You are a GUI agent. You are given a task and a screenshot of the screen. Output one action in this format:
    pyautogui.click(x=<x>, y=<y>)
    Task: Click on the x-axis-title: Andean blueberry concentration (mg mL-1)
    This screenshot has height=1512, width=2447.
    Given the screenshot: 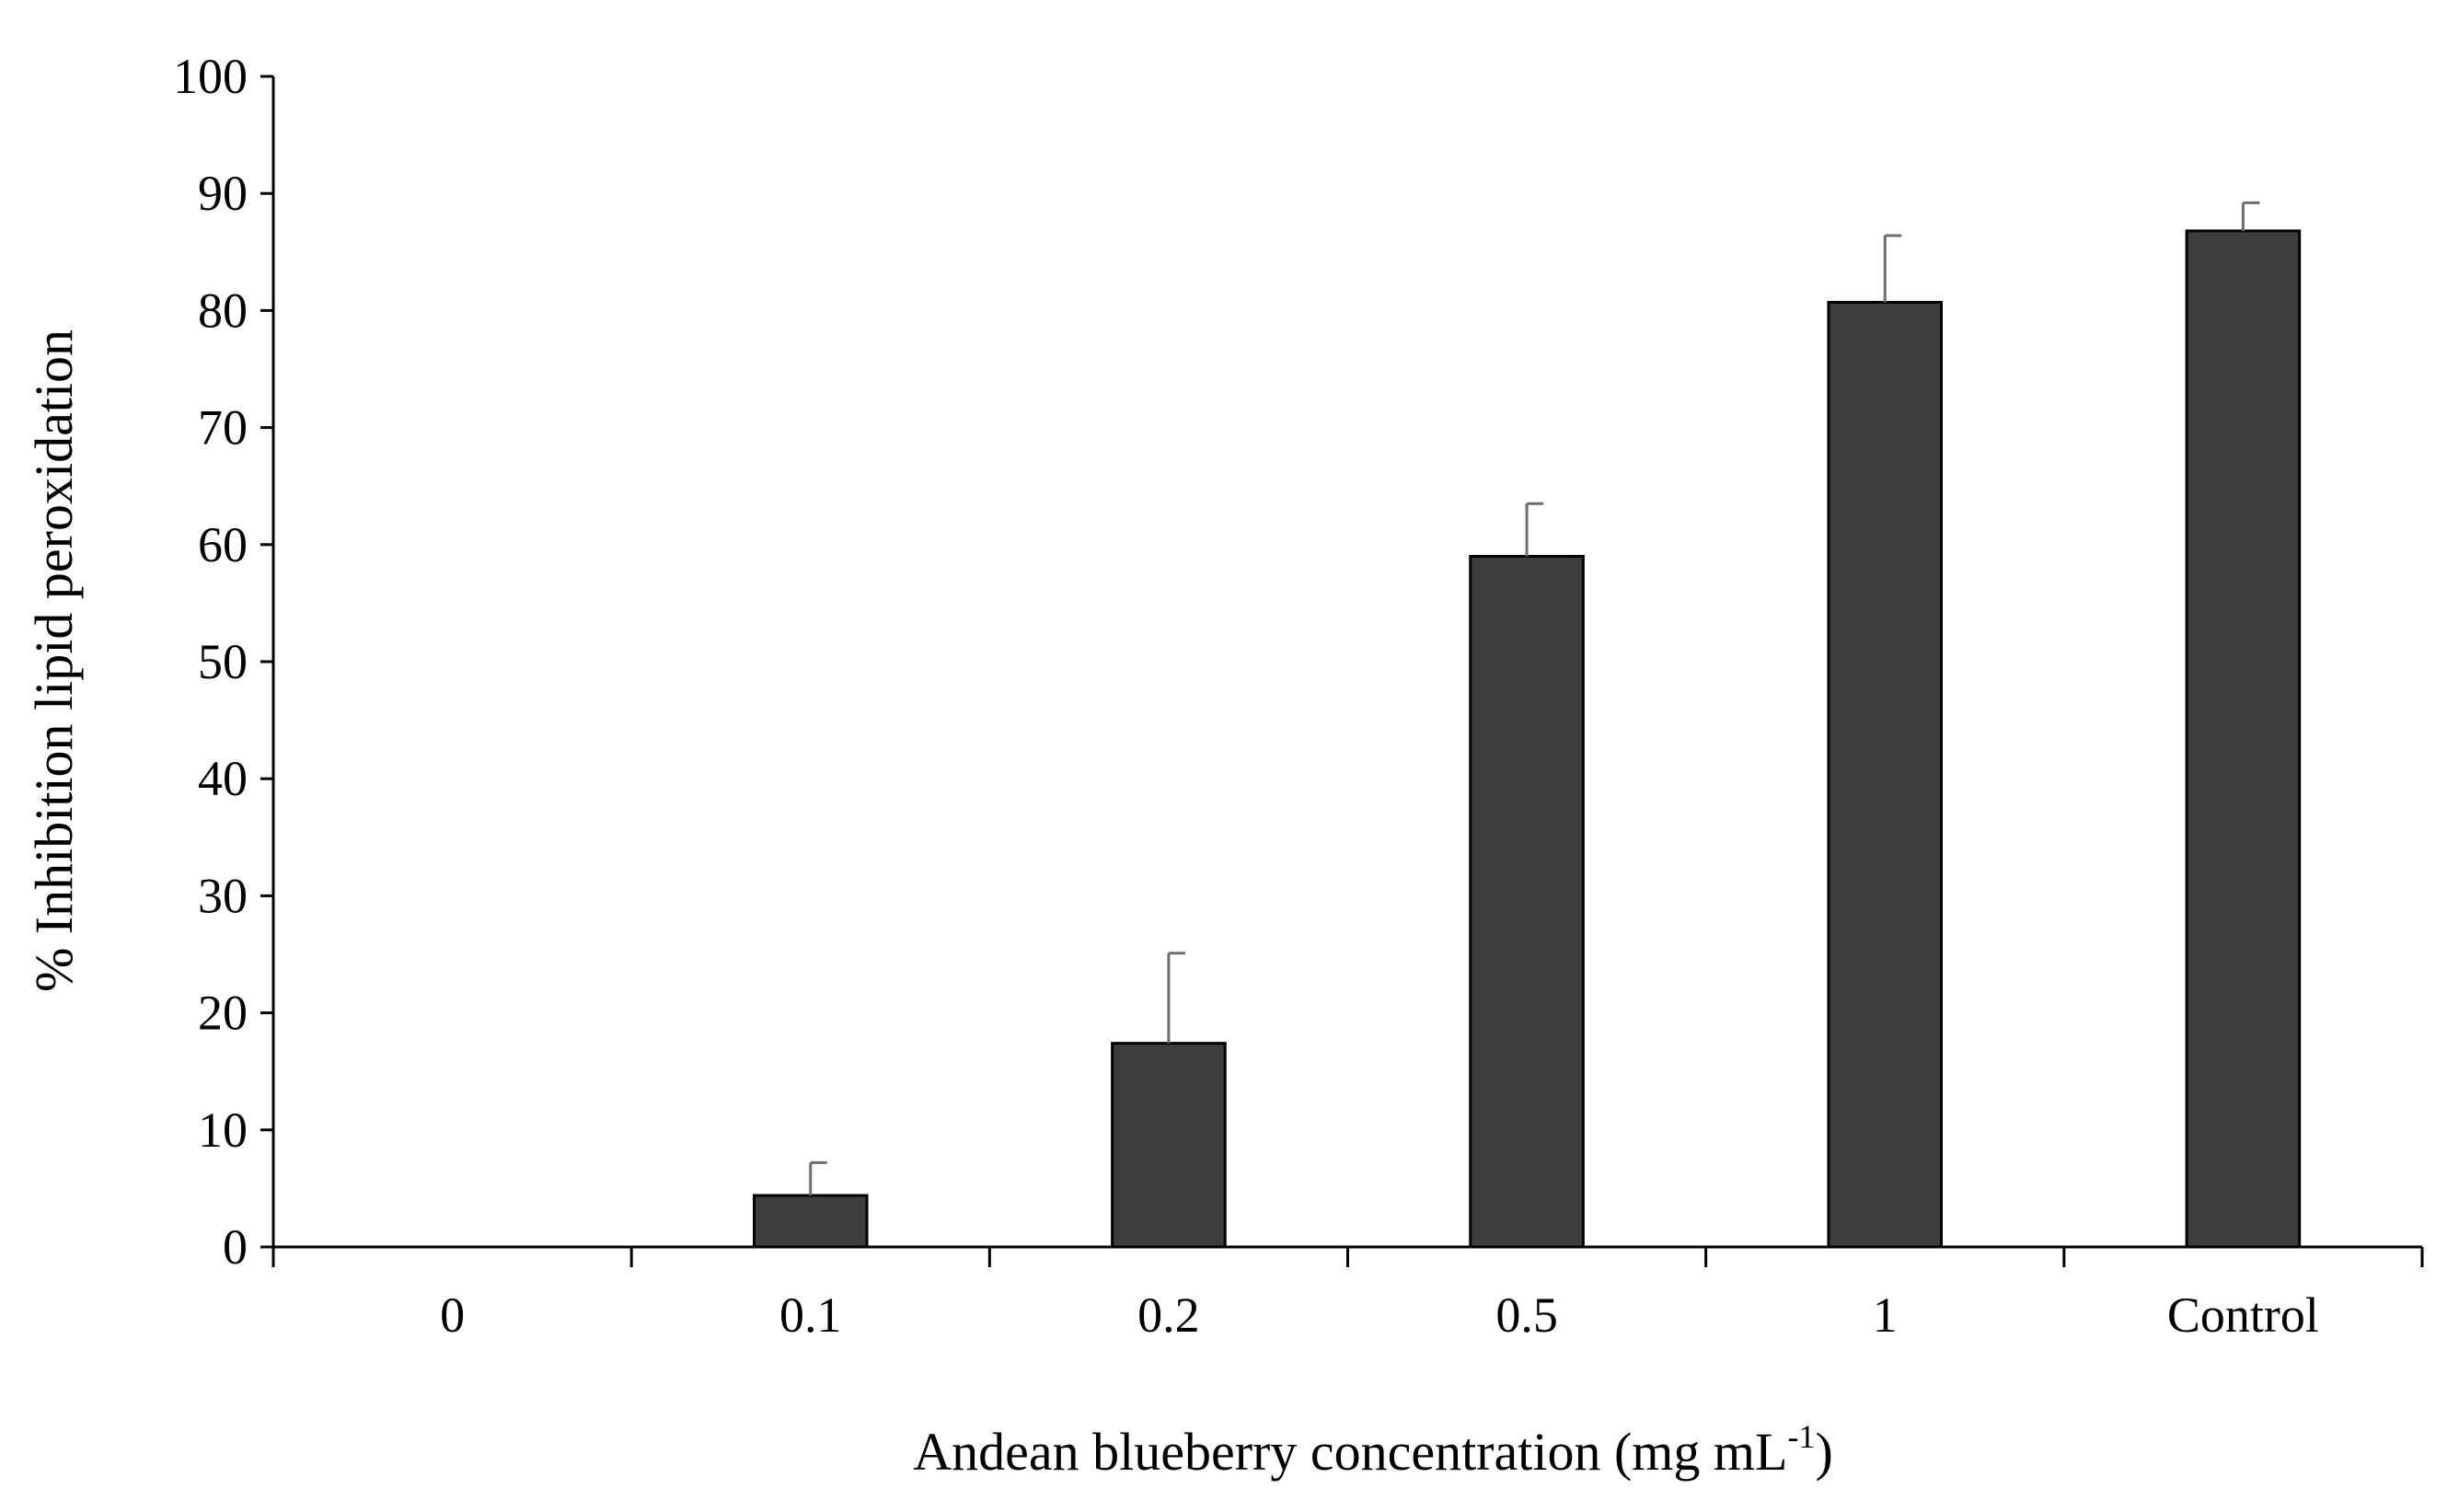 What is the action you would take?
    pyautogui.click(x=1373, y=1450)
    